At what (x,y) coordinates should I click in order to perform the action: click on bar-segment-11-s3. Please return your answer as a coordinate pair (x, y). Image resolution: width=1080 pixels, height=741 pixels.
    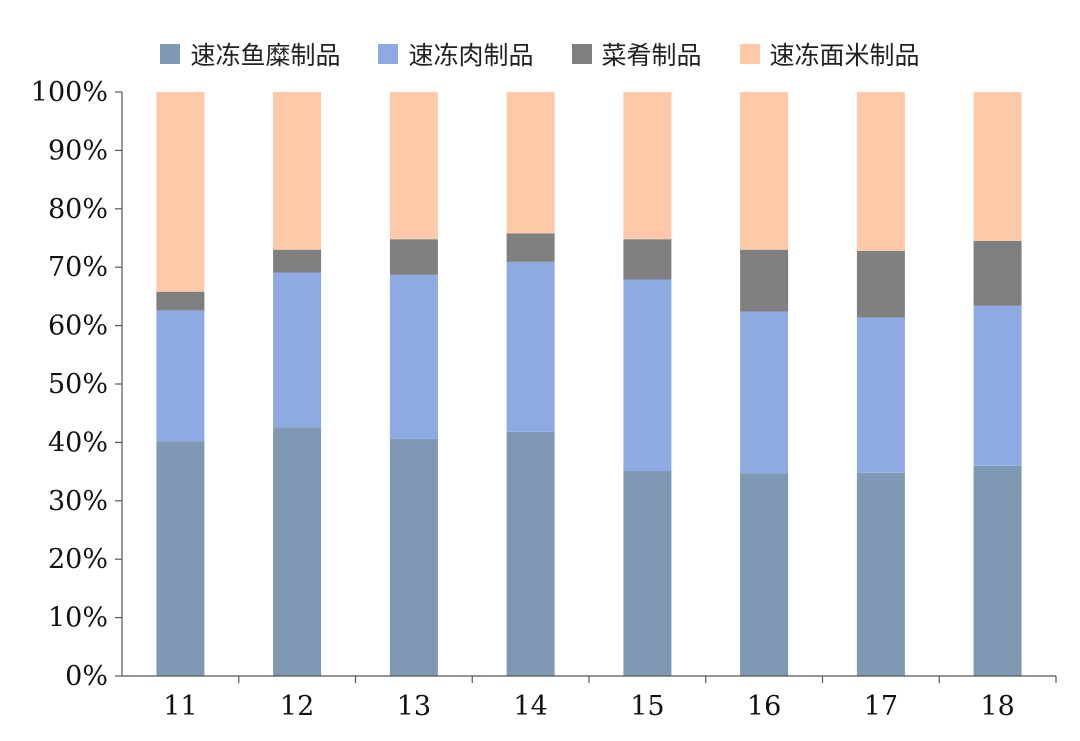
    Looking at the image, I should click on (180, 192).